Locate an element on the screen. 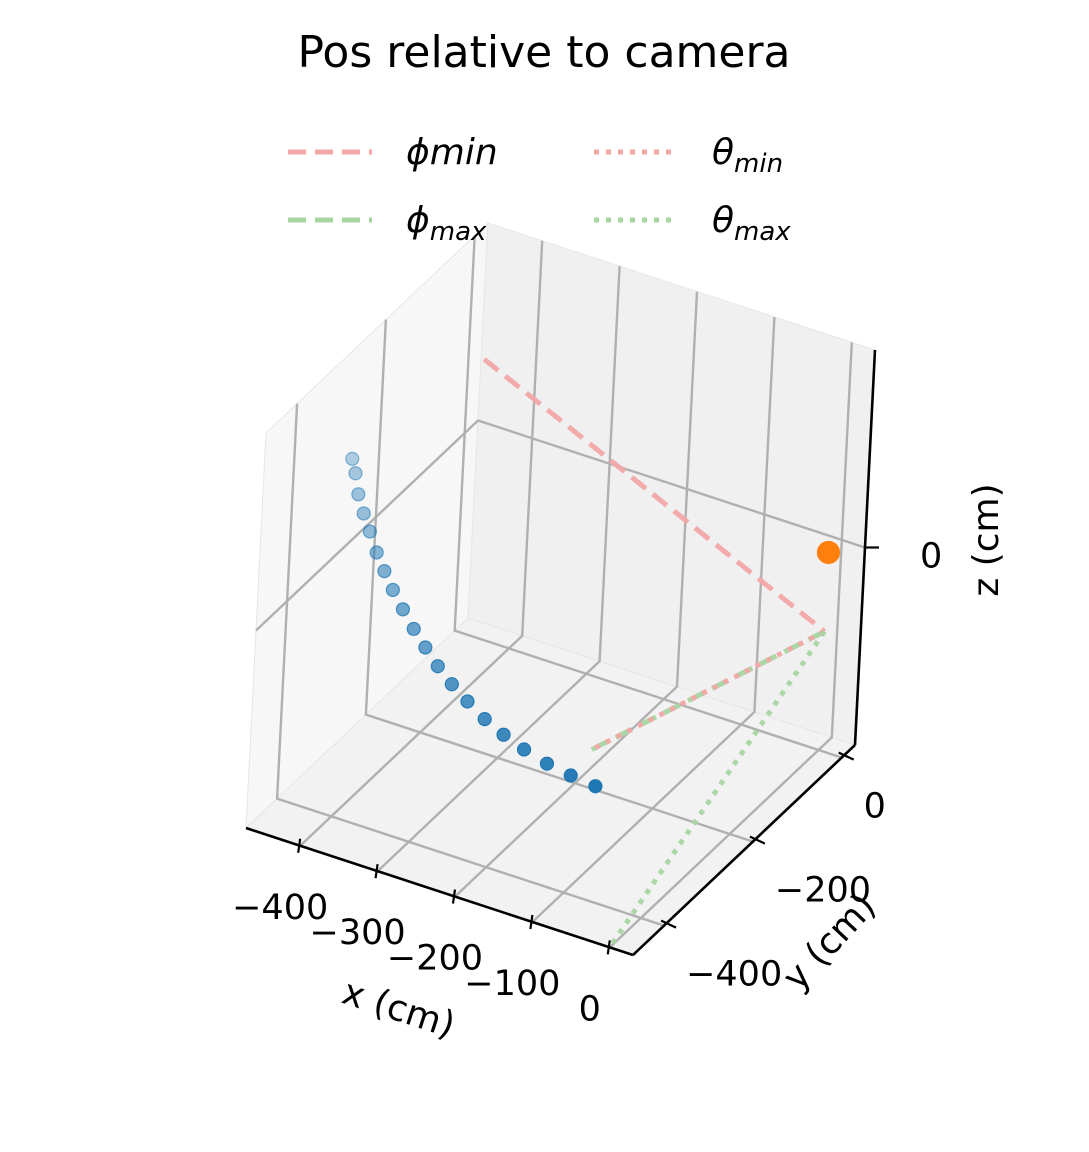 The image size is (1089, 1152). legend-label-3: θmax is located at coordinates (751, 223).